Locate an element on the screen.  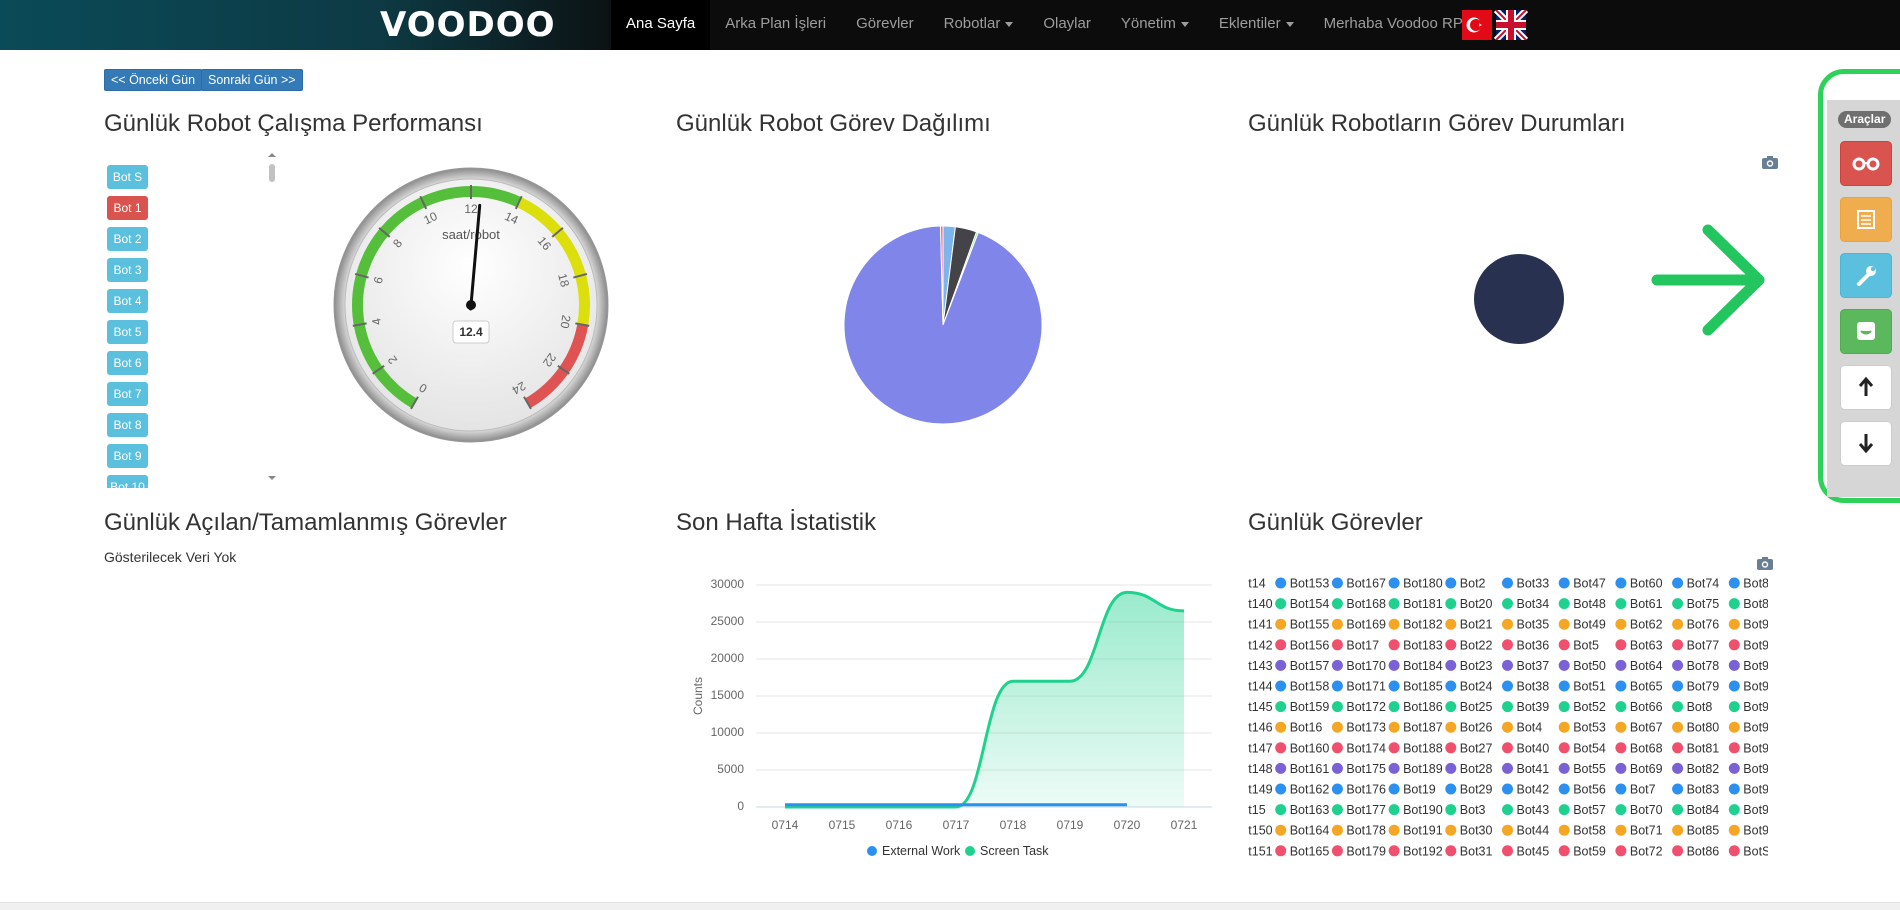
legend-label: Bot146 is located at coordinates (1260, 728).